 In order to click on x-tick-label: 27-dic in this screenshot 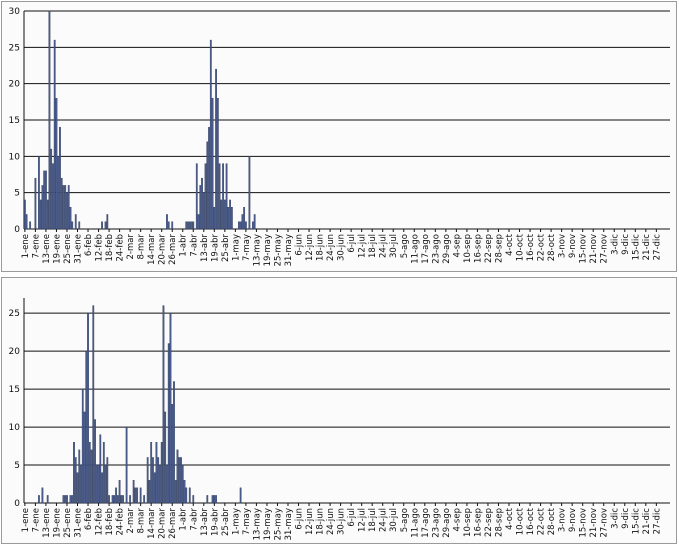, I will do `click(657, 247)`.